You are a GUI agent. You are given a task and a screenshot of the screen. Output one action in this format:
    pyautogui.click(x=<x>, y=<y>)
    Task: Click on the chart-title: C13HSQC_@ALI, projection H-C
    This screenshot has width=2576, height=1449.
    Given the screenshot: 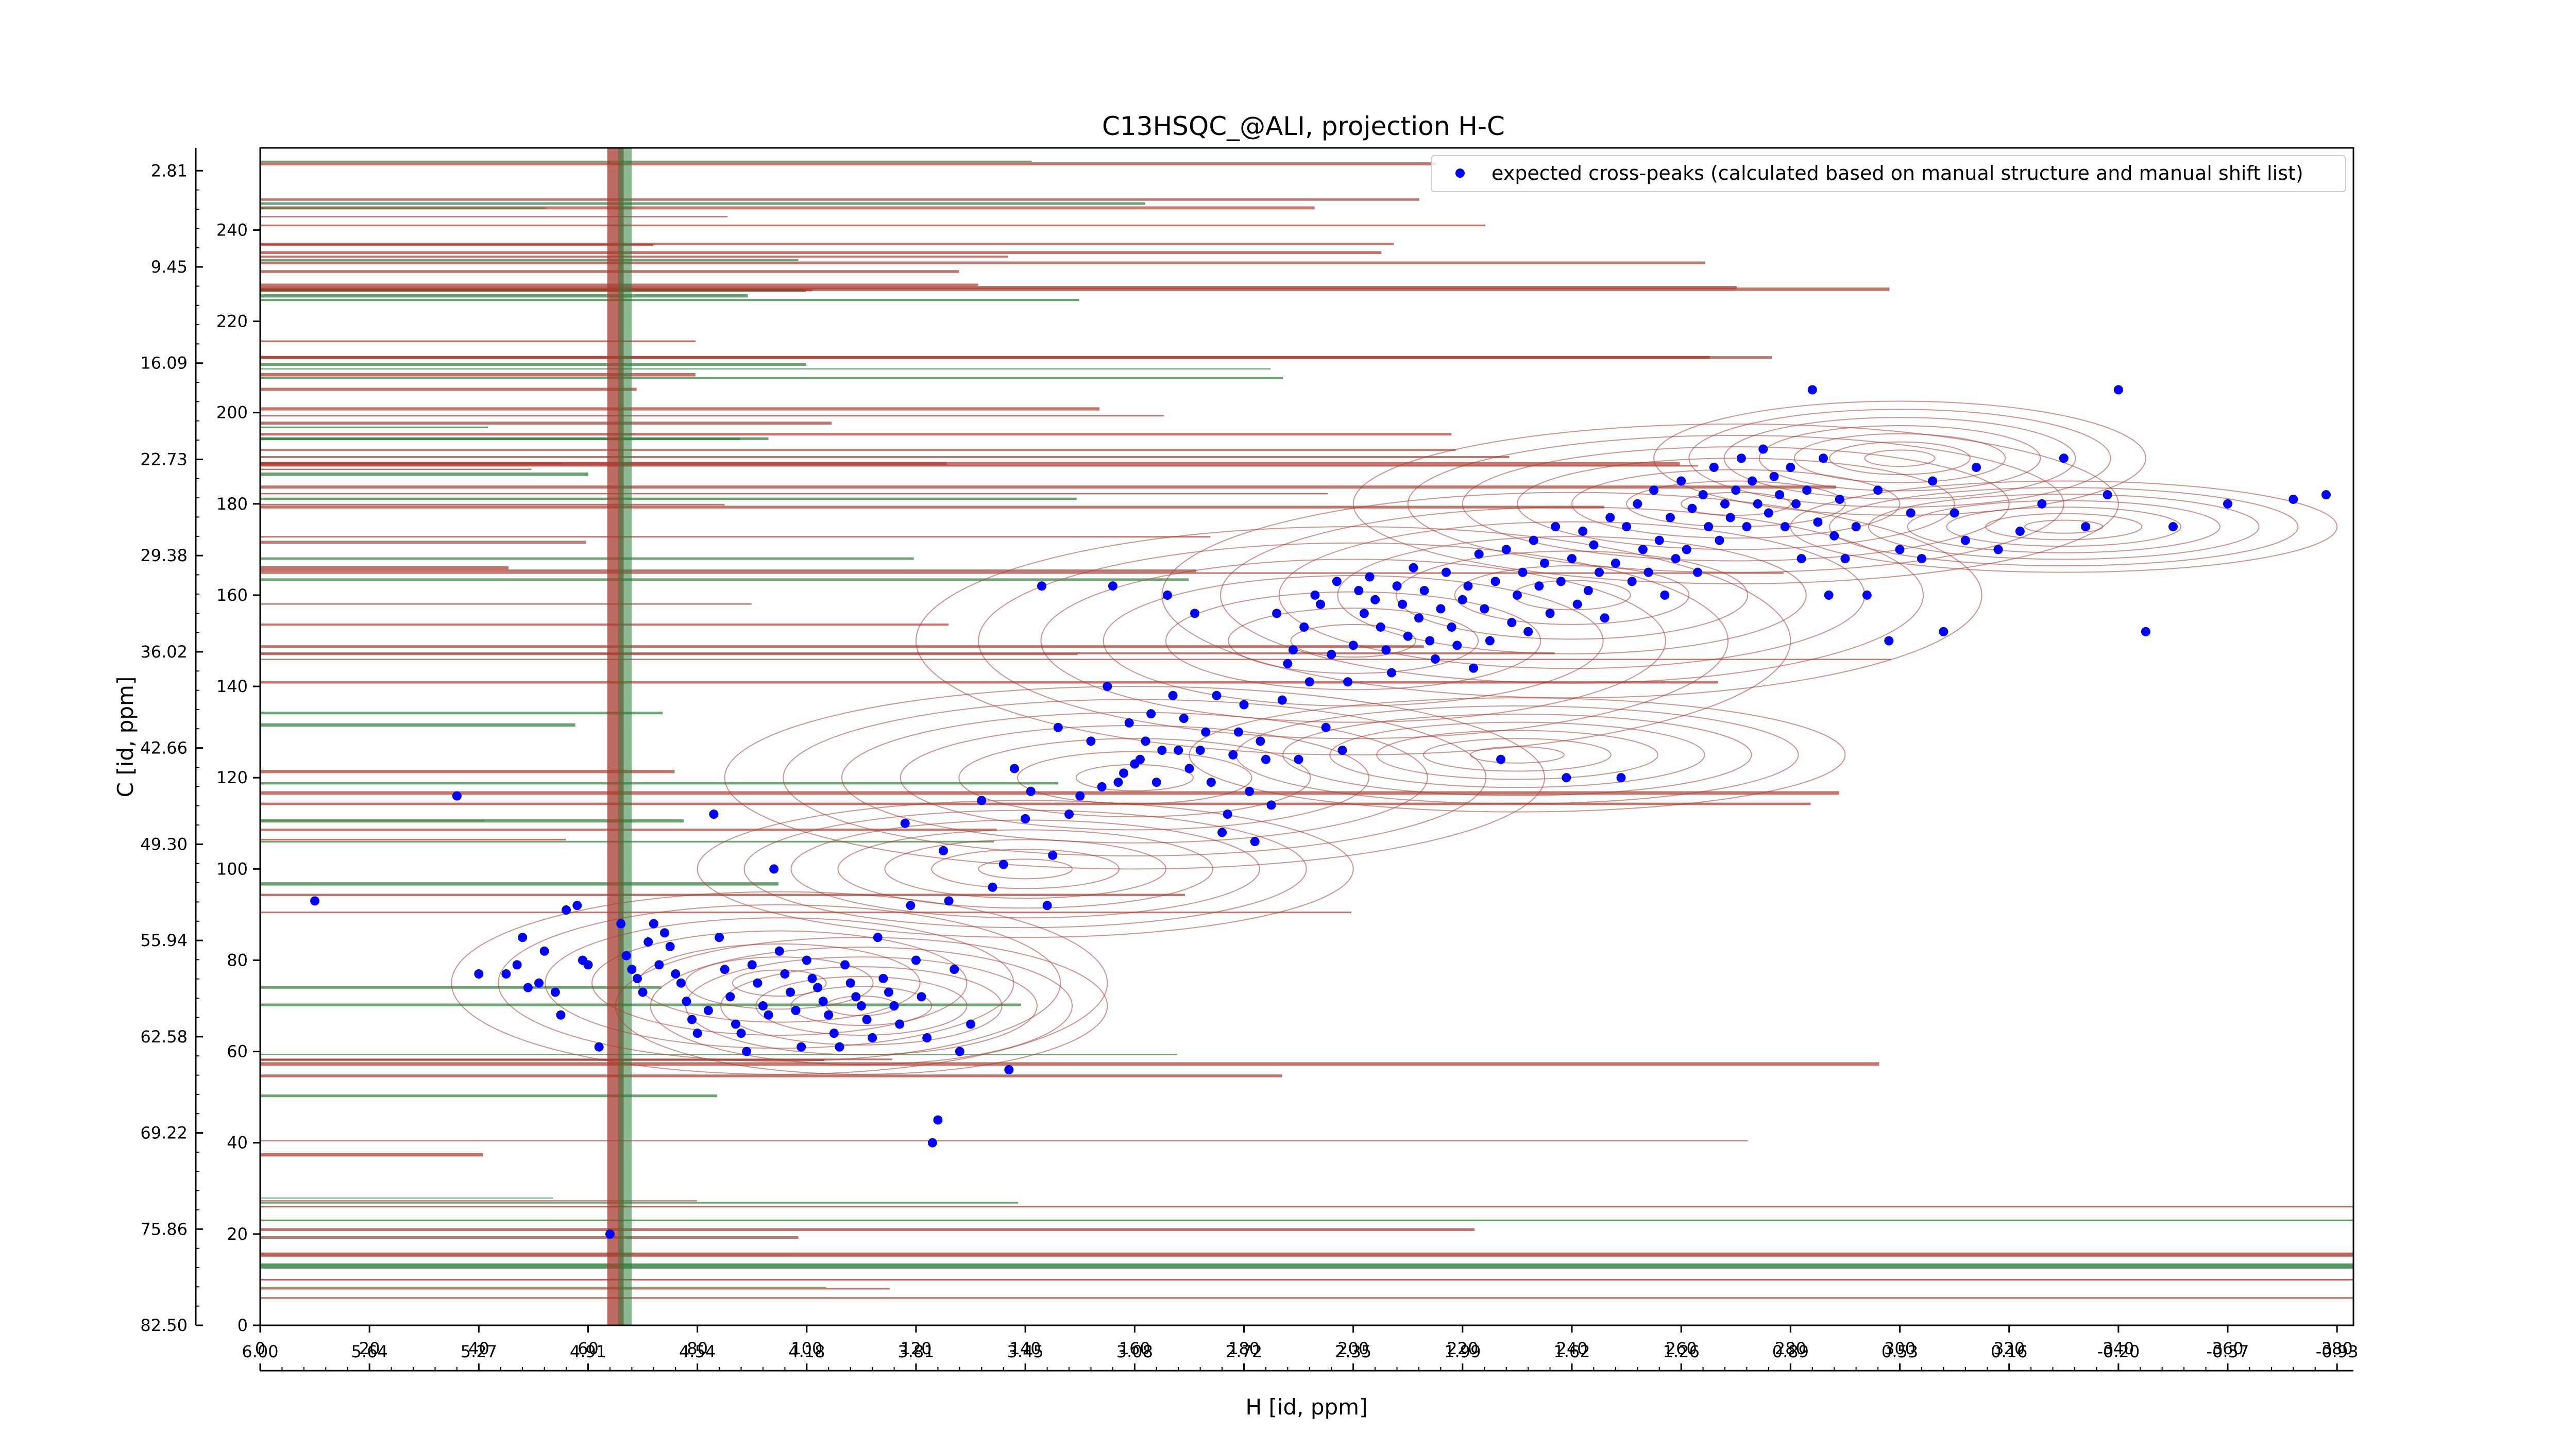 What is the action you would take?
    pyautogui.click(x=1303, y=126)
    